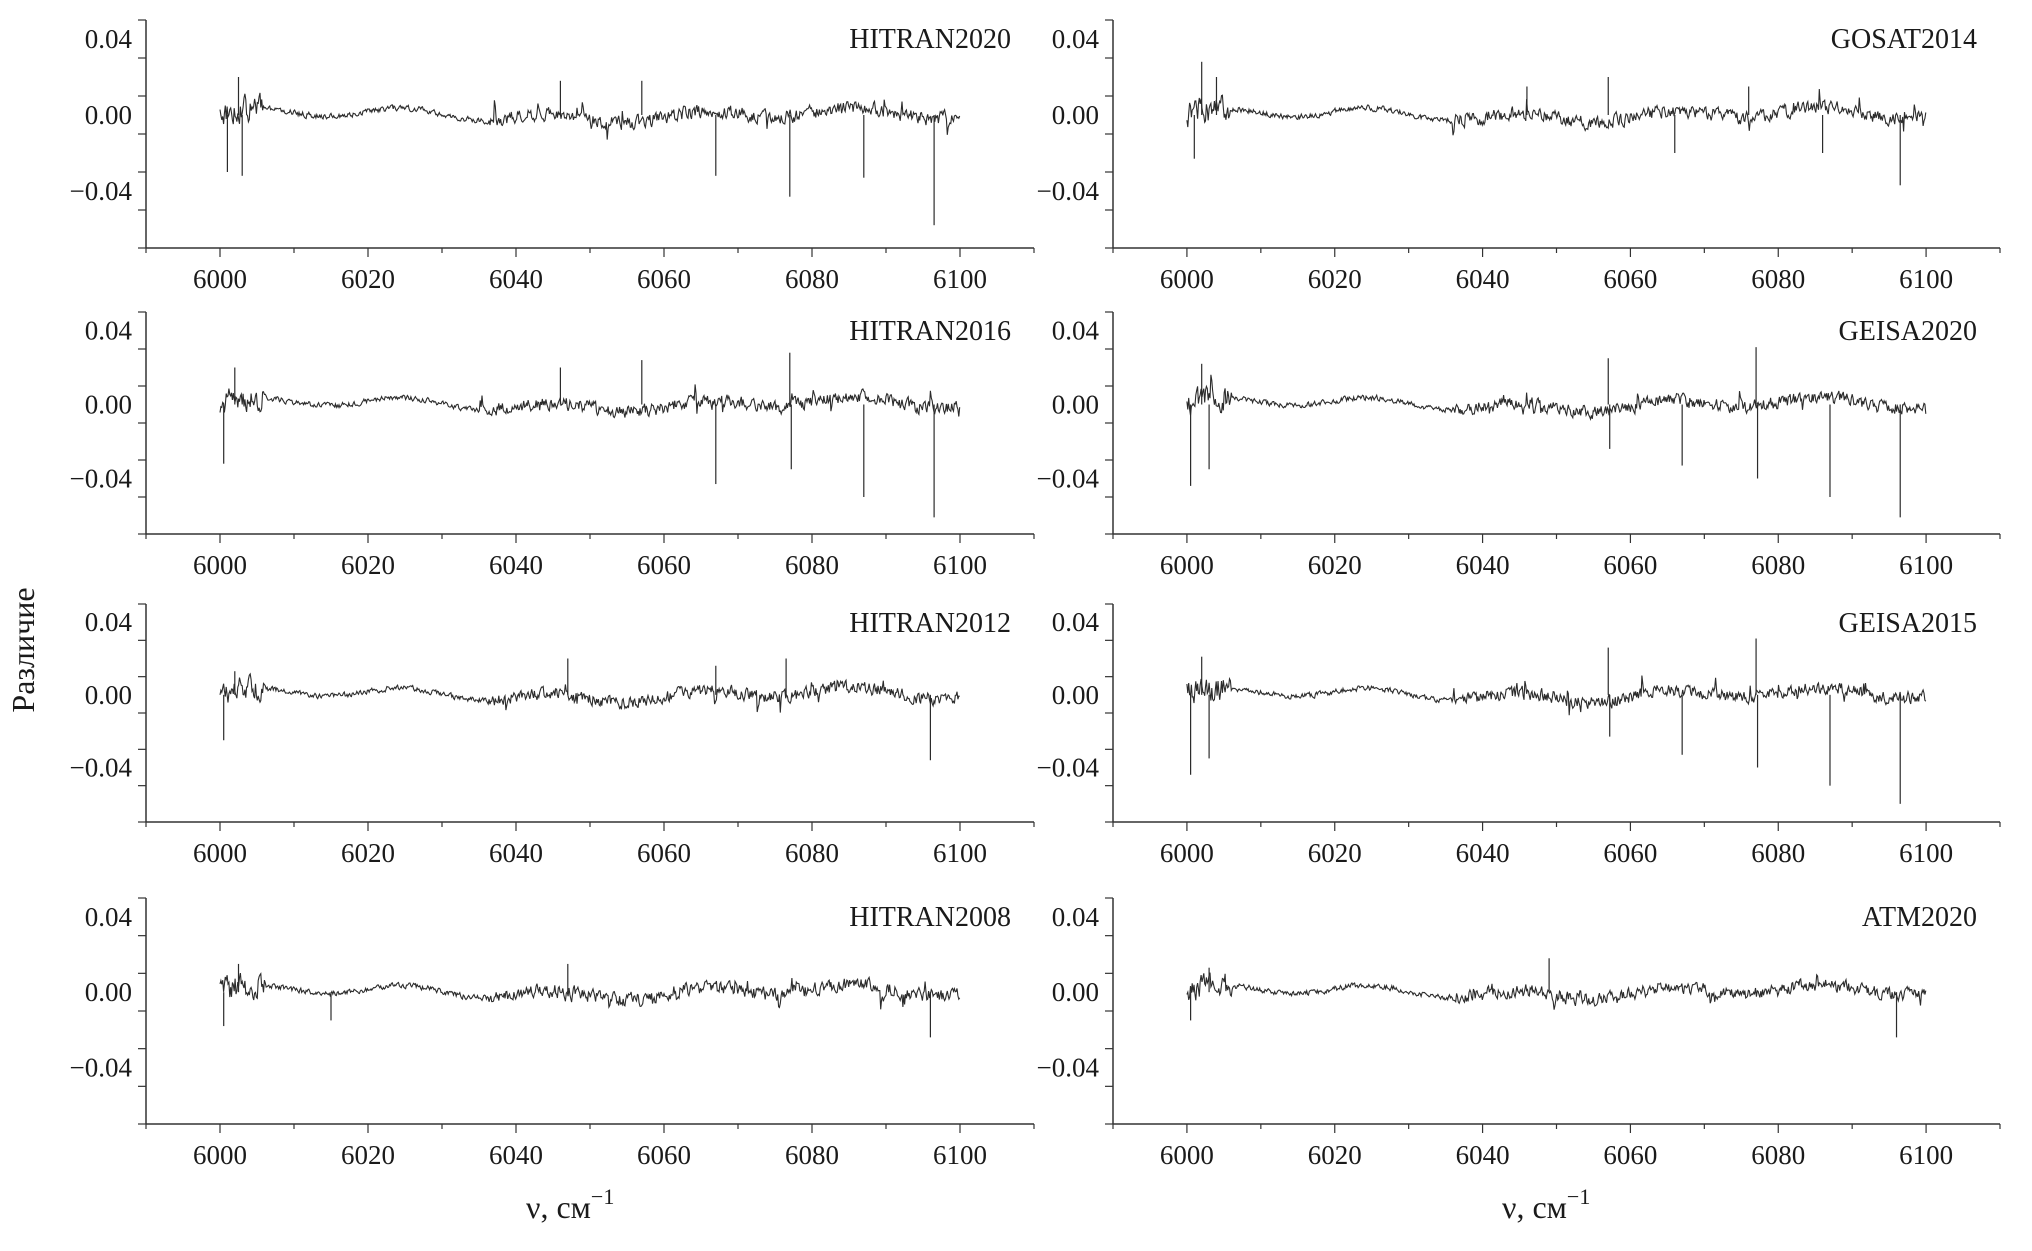  What do you see at coordinates (930, 917) in the screenshot?
I see `panel-label: HITRAN2008` at bounding box center [930, 917].